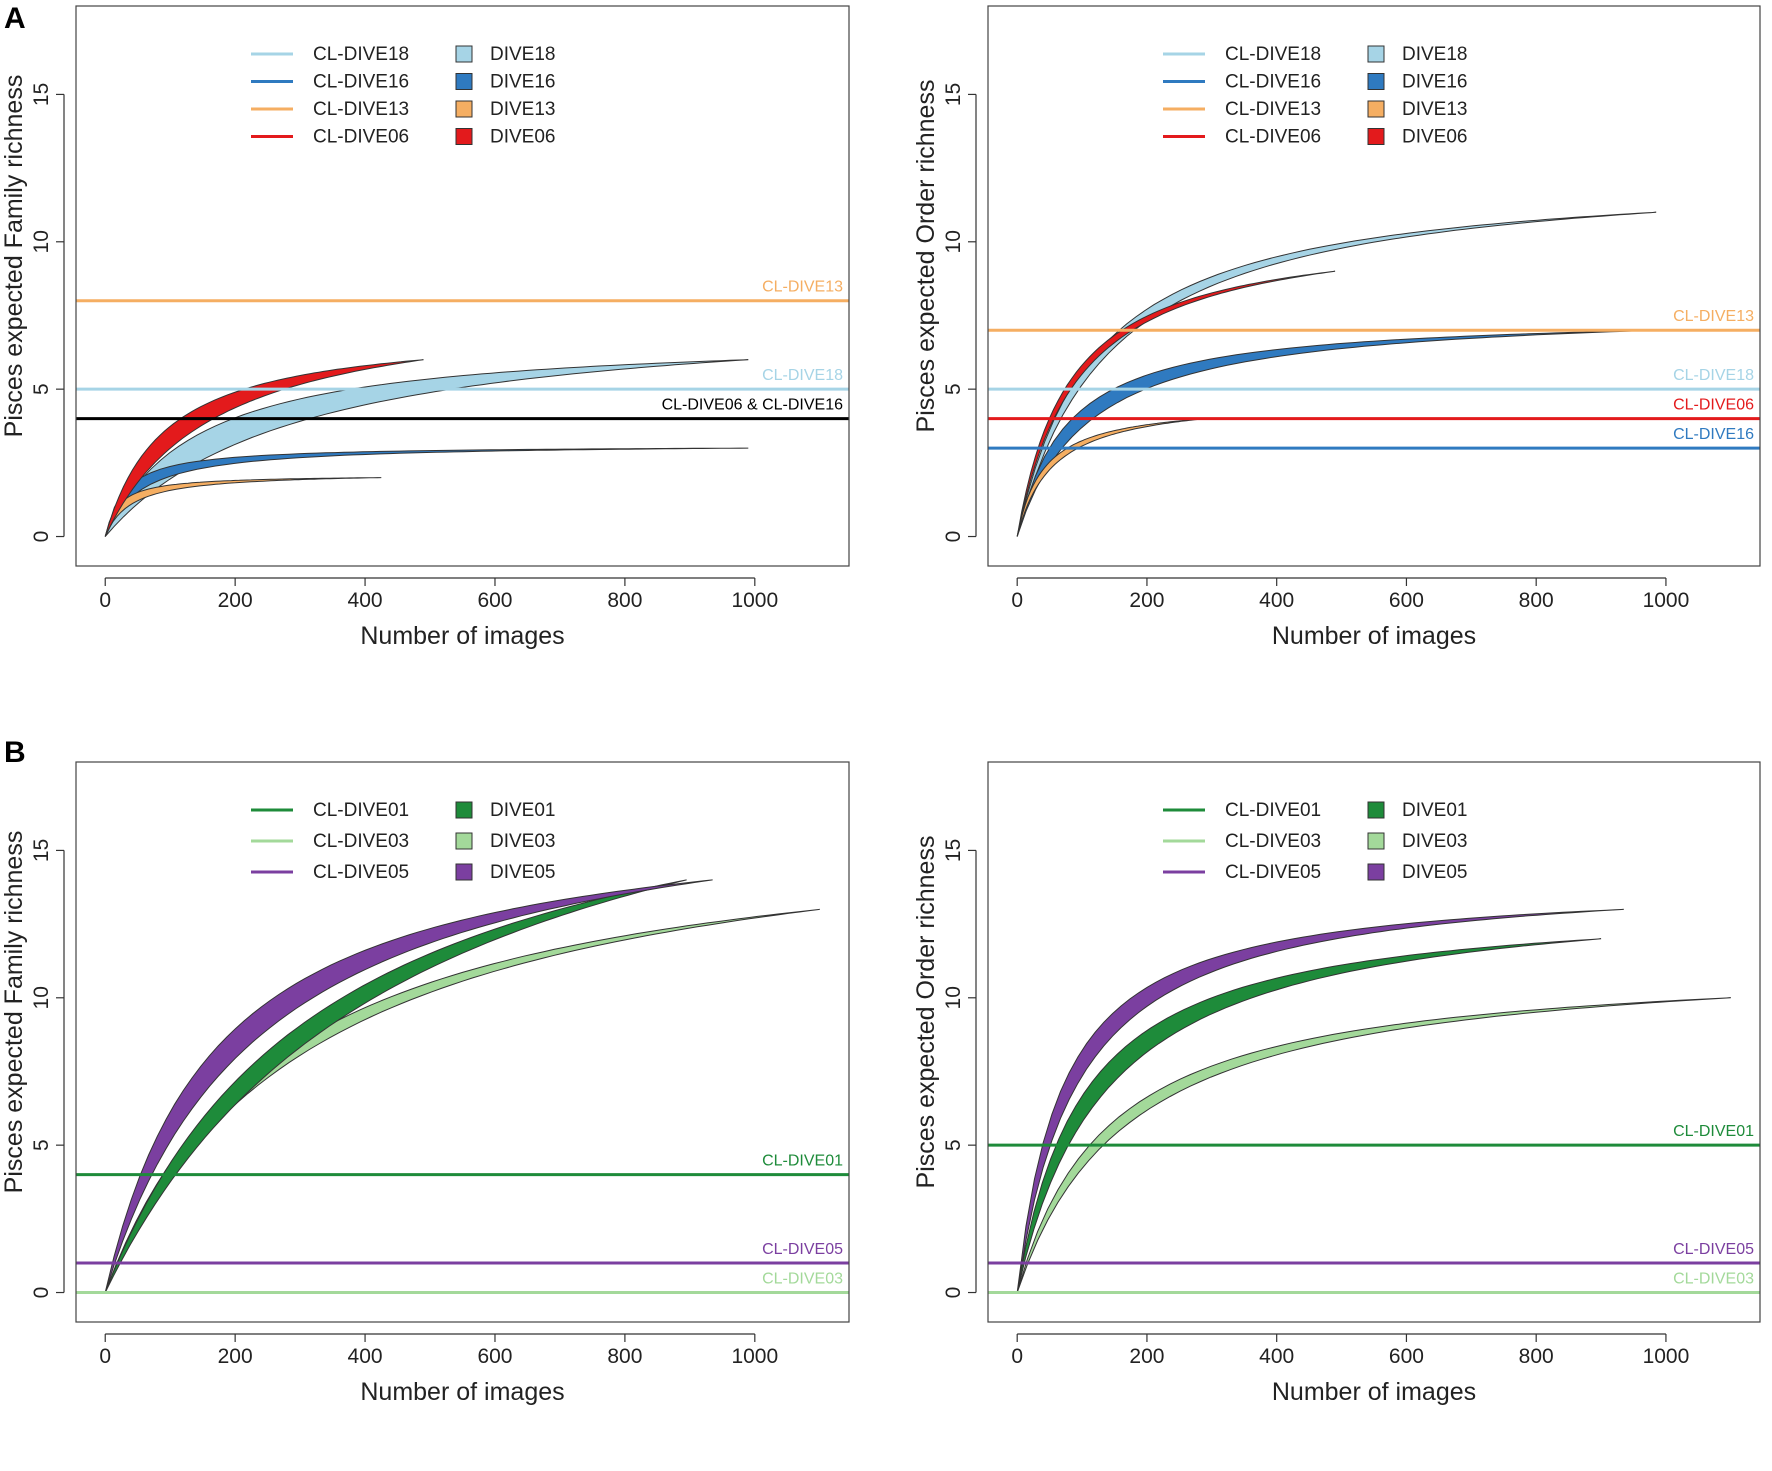 The height and width of the screenshot is (1471, 1772). What do you see at coordinates (1713, 1249) in the screenshot?
I see `hline-label: CL-DIVE05` at bounding box center [1713, 1249].